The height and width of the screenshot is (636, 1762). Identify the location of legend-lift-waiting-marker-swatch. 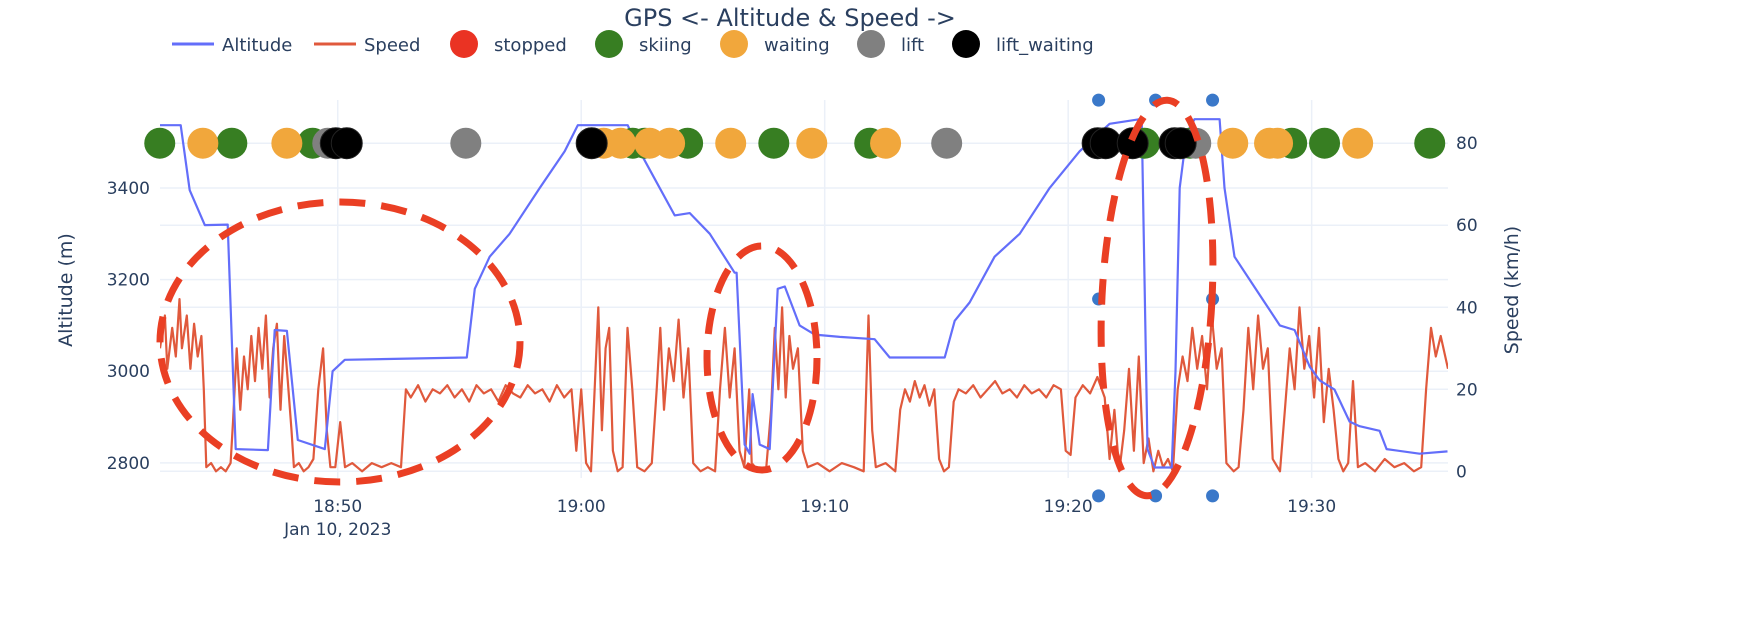
(966, 44).